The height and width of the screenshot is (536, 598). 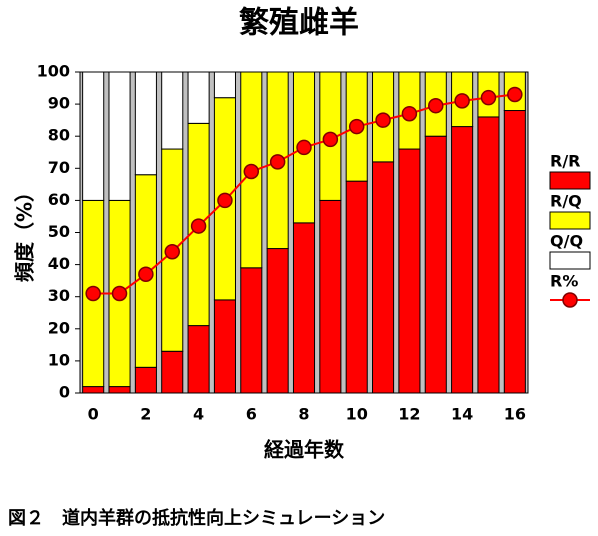 I want to click on x-tick-label: 4, so click(x=198, y=414).